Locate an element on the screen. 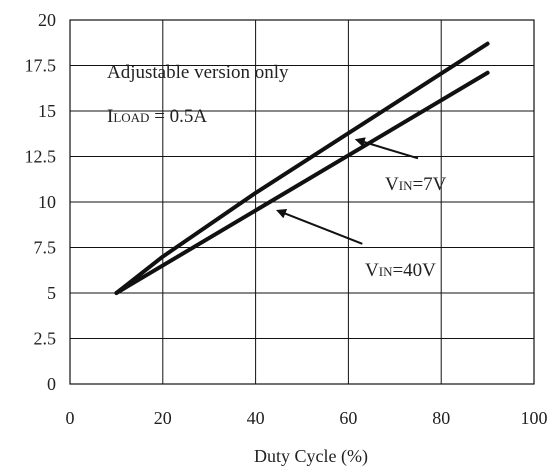  vin-7v-label: VIN=7V is located at coordinates (416, 184).